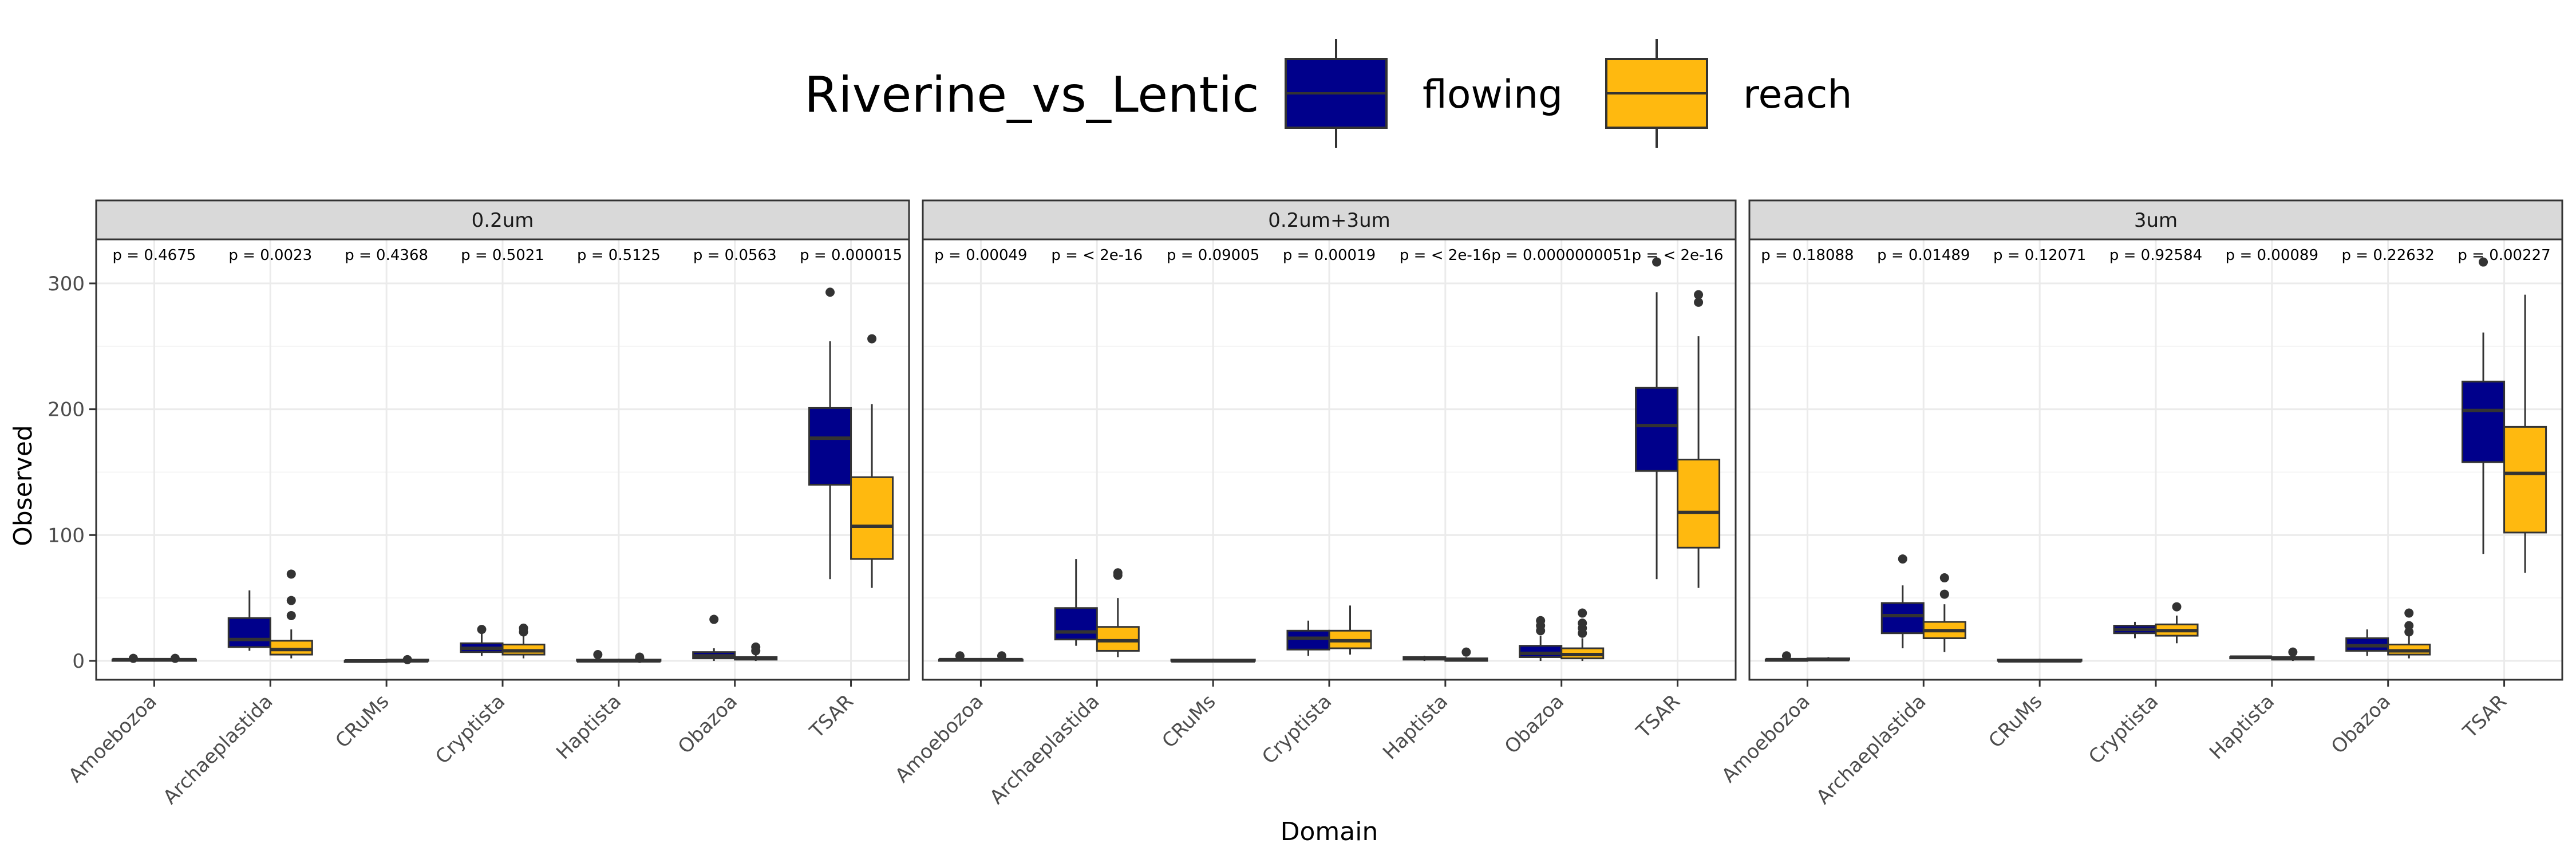 The width and height of the screenshot is (2576, 859). What do you see at coordinates (66, 410) in the screenshot?
I see `y-tick-label: 200` at bounding box center [66, 410].